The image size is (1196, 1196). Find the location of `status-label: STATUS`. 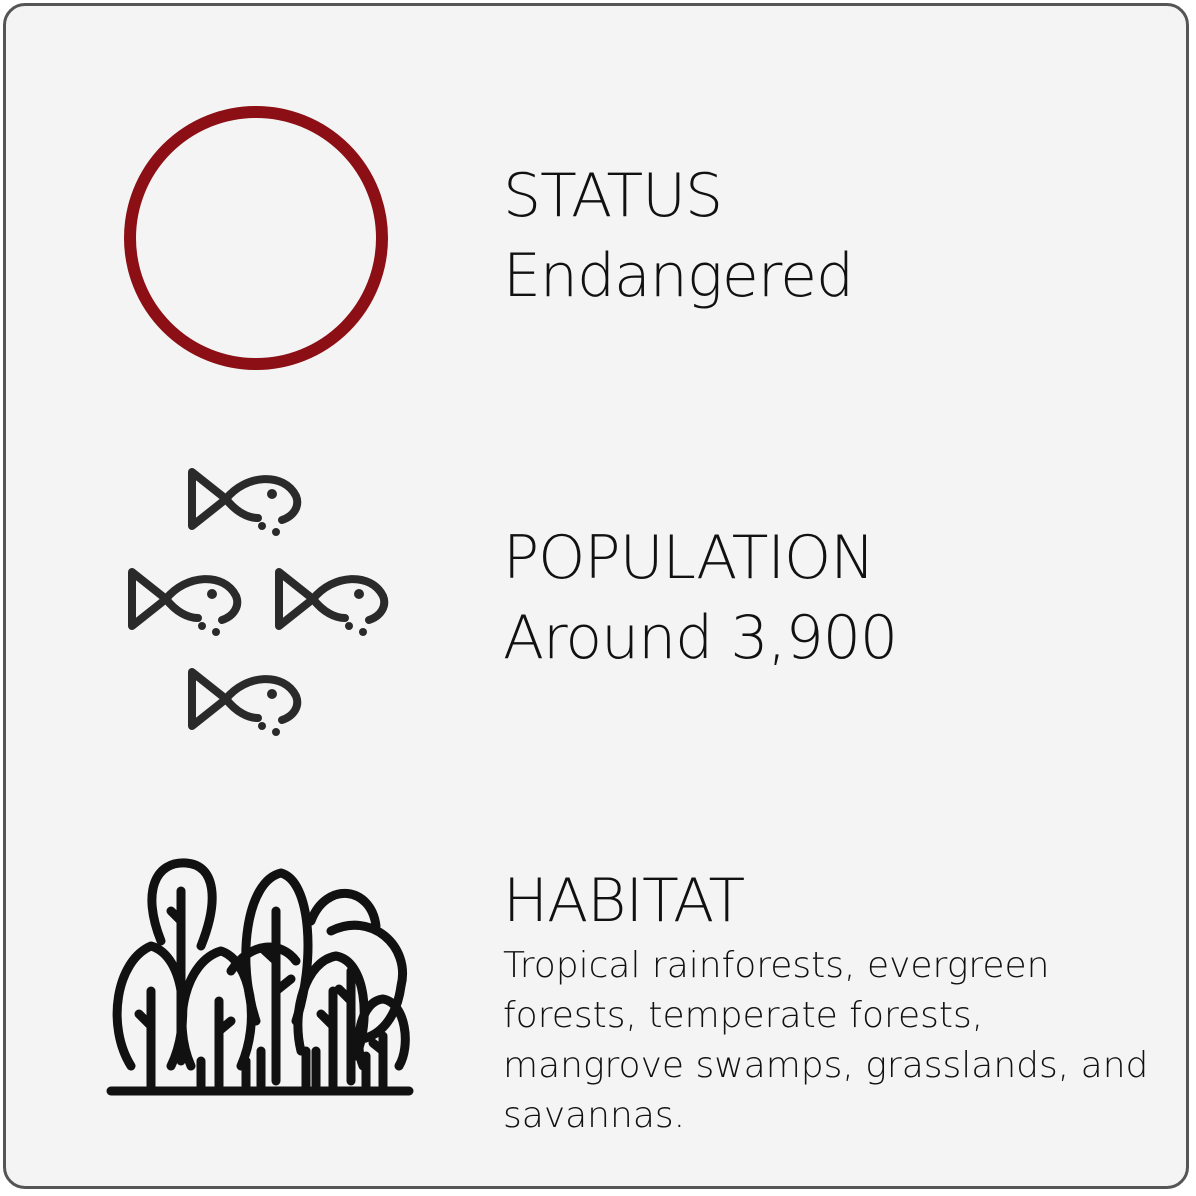

status-label: STATUS is located at coordinates (613, 196).